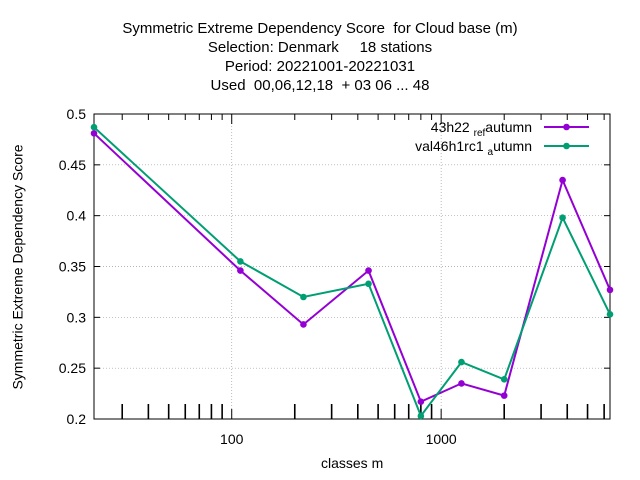 This screenshot has width=640, height=480. Describe the element at coordinates (77, 114) in the screenshot. I see `y-tick-label: 0.5` at that location.